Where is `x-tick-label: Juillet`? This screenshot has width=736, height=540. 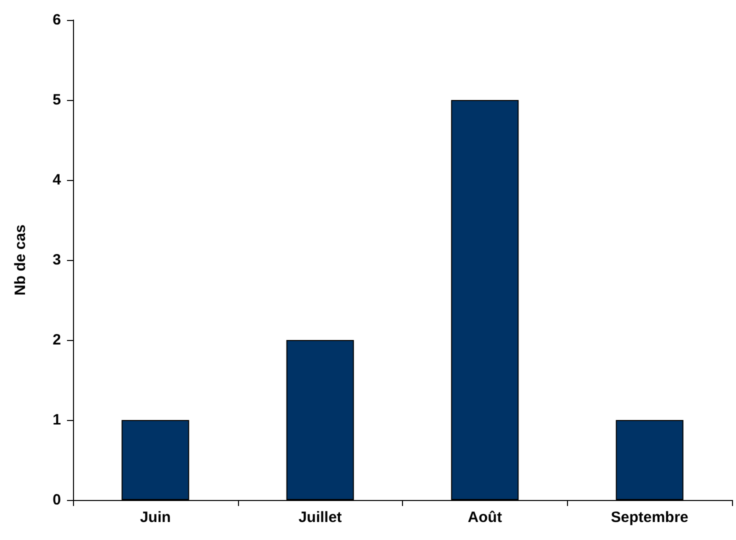
x-tick-label: Juillet is located at coordinates (320, 517).